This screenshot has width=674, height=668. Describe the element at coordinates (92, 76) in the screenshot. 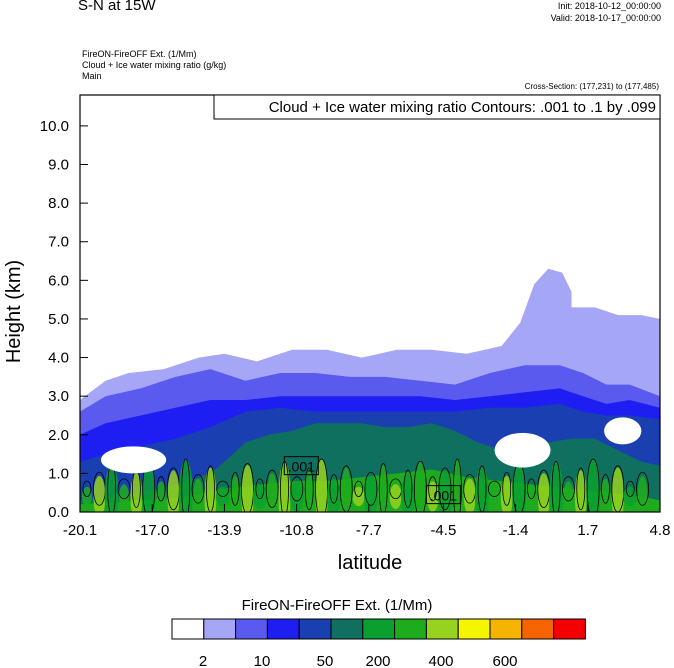

I see `domain-label: Main` at that location.